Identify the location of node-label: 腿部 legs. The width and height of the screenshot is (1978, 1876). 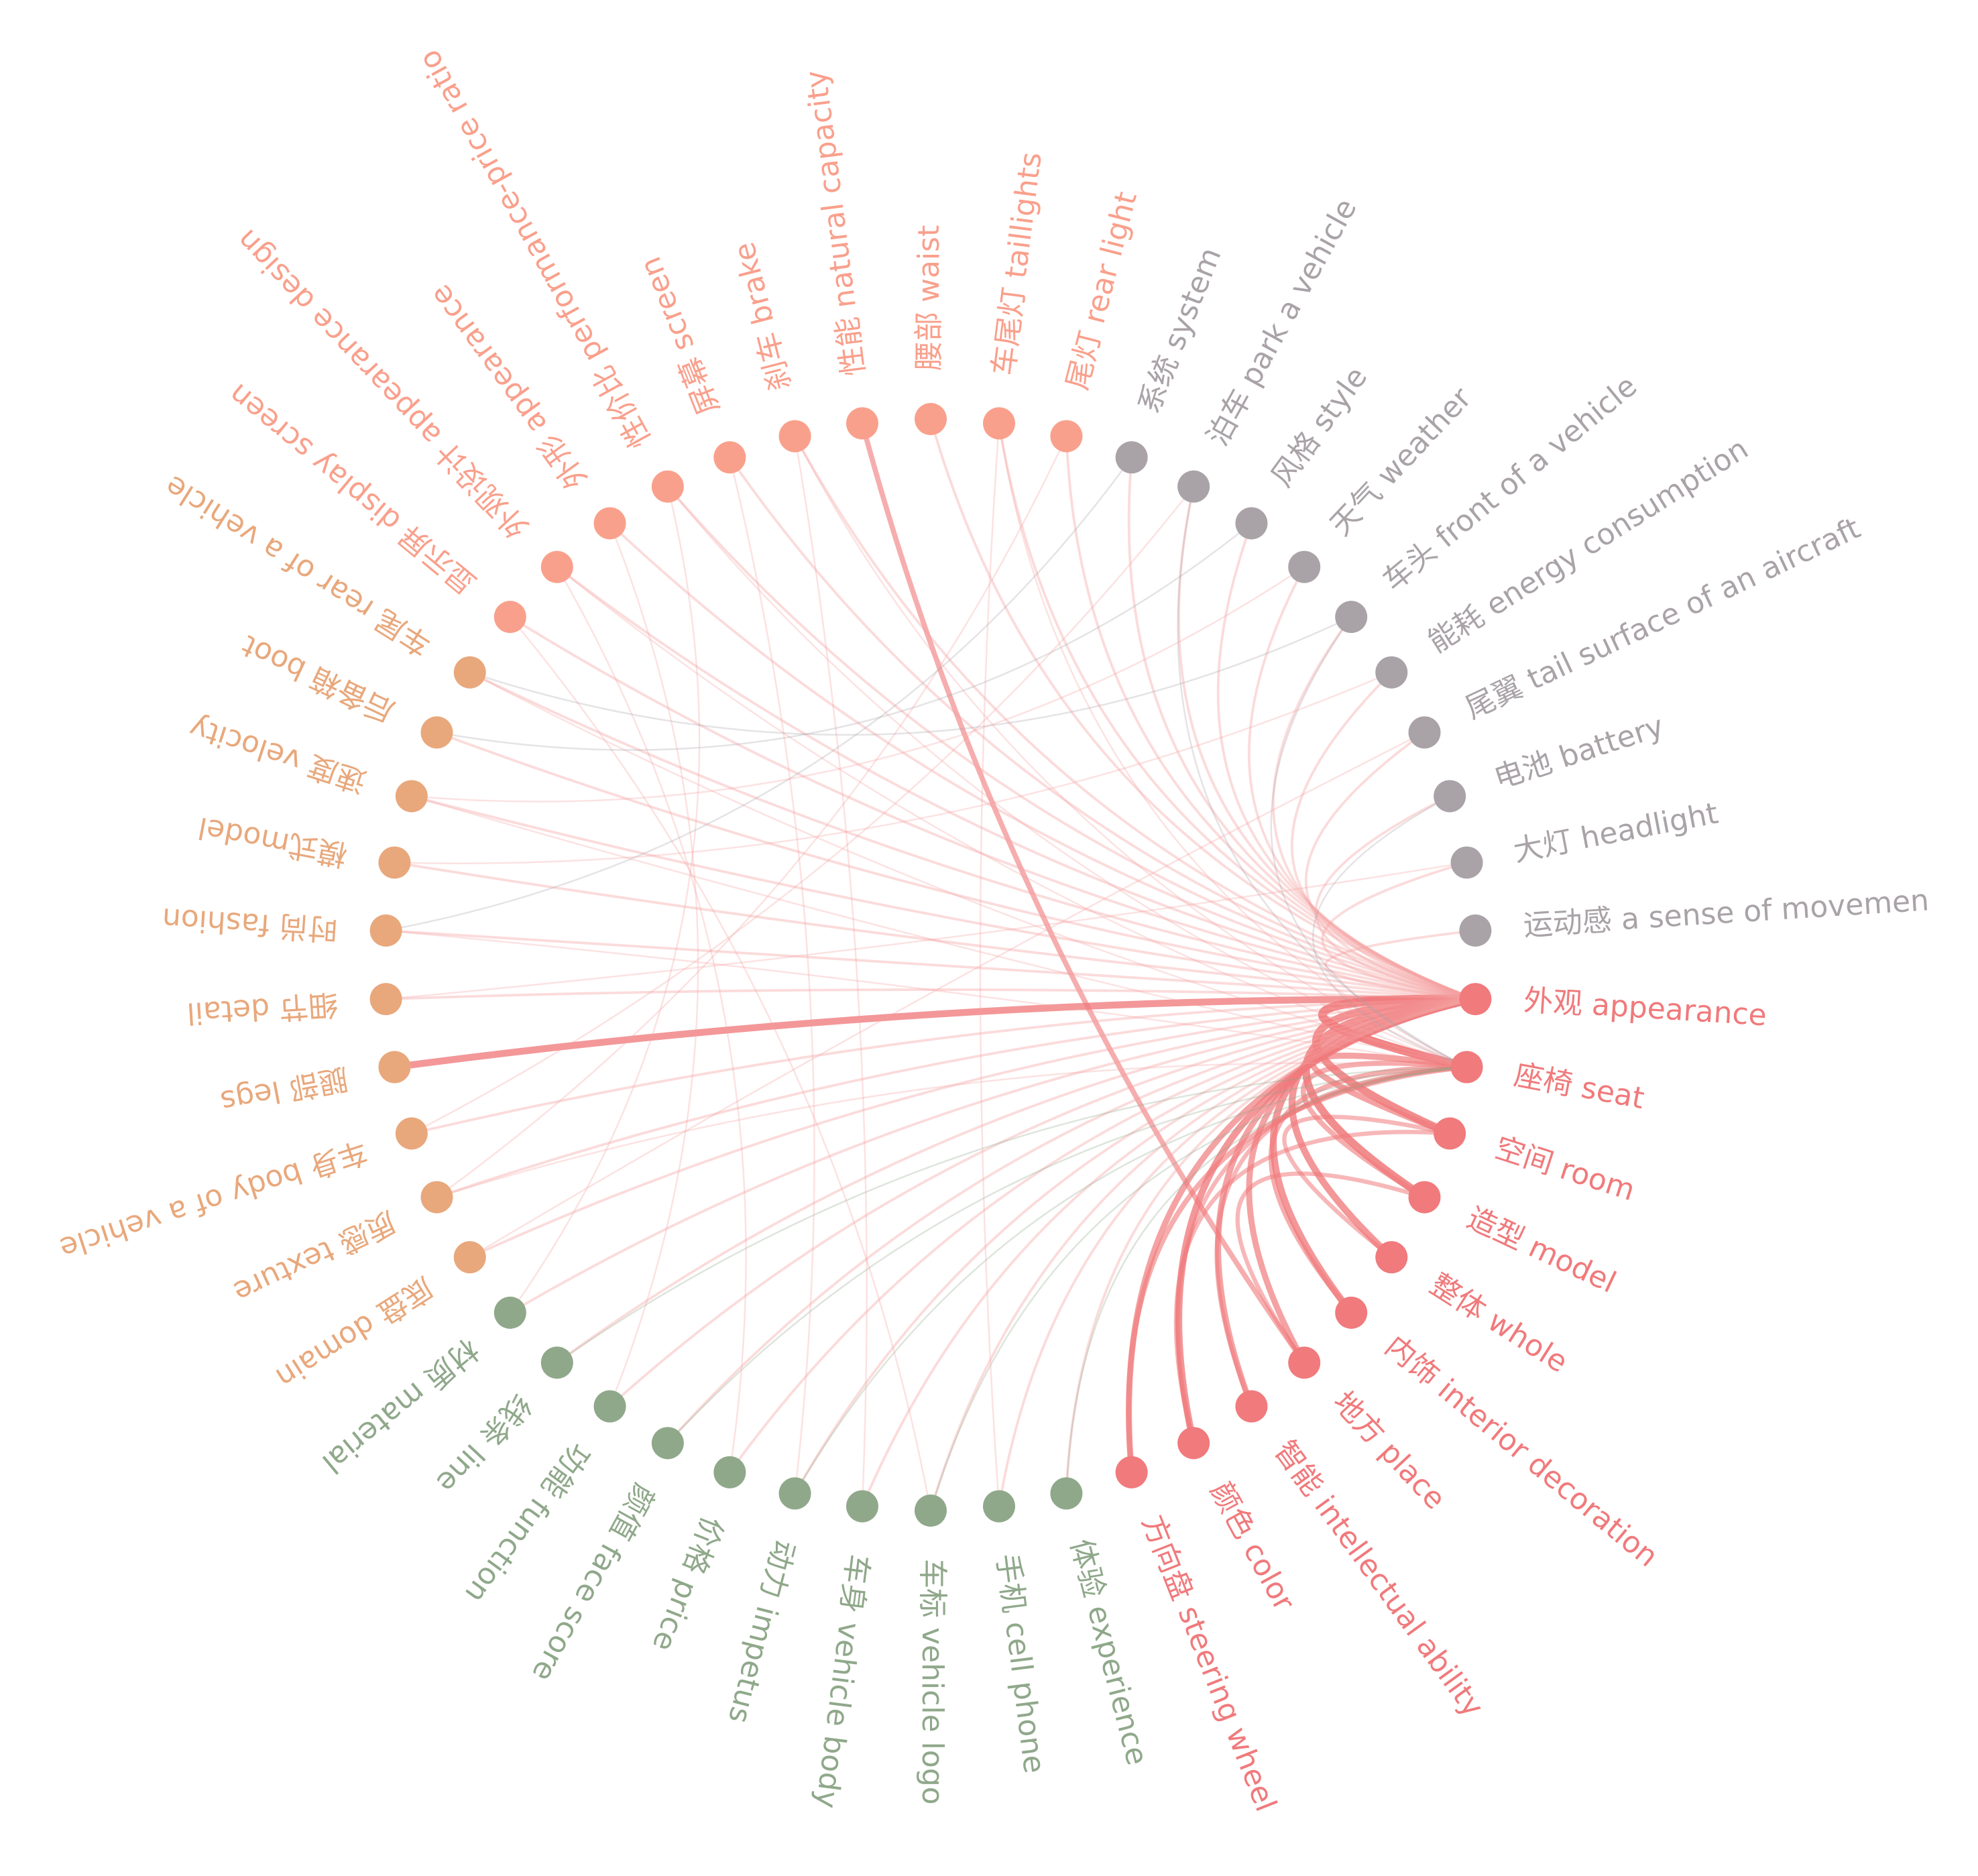
(284, 1089).